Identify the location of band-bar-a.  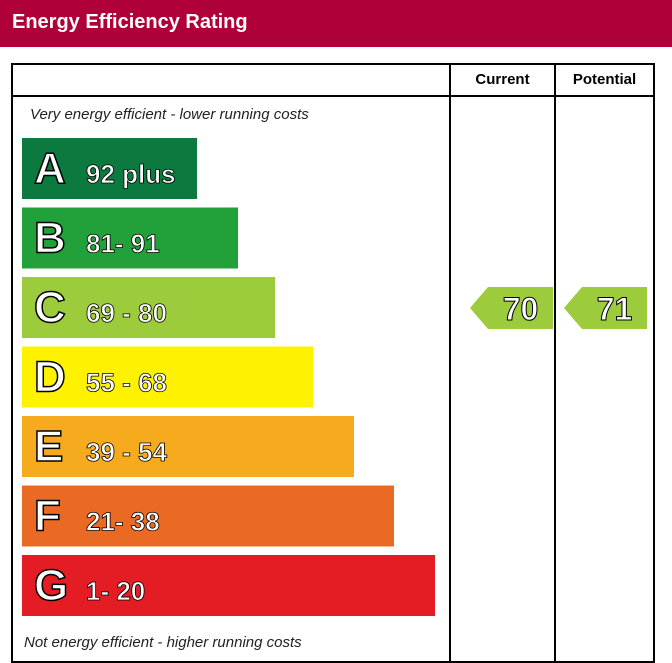
(109, 168).